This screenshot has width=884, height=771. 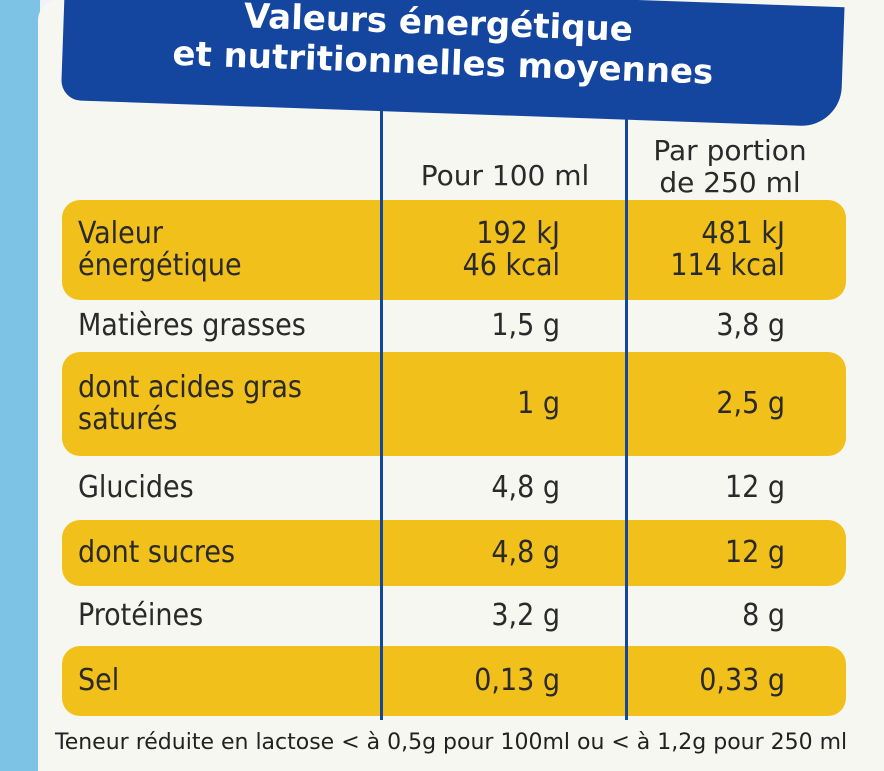 I want to click on cell-value: 3,8 g, so click(x=750, y=325).